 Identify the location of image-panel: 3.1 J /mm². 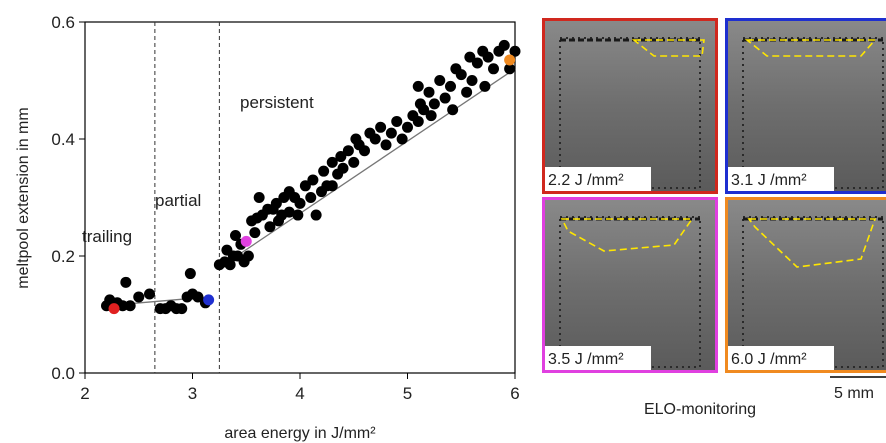
(805, 106).